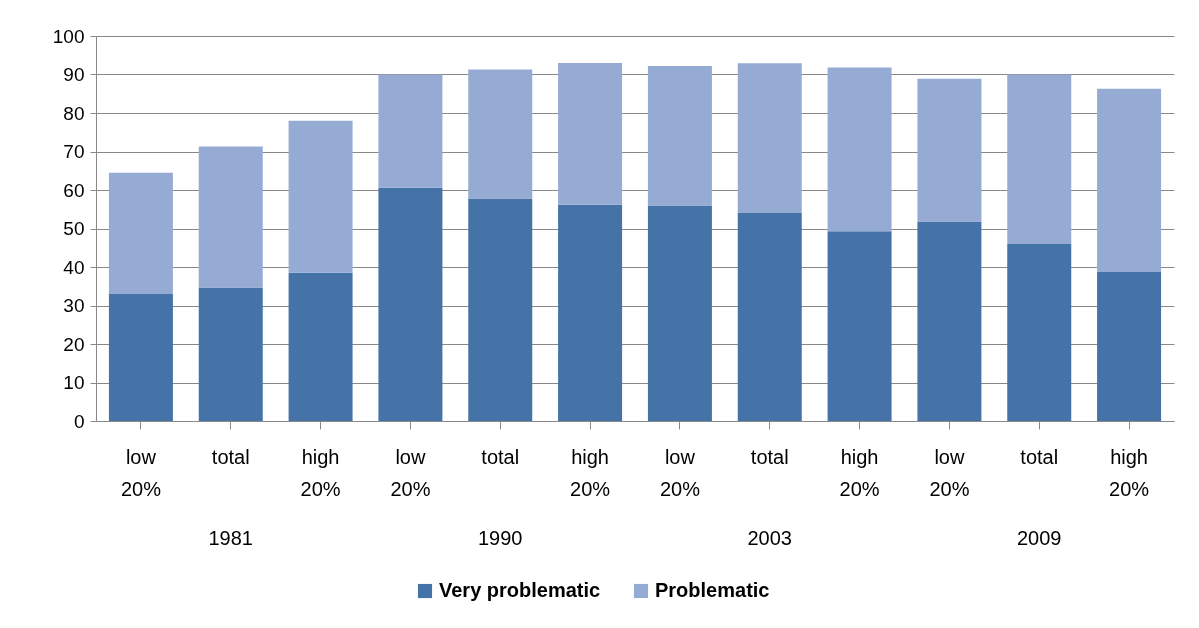 The width and height of the screenshot is (1199, 628). I want to click on y-tick-label: 10, so click(74, 382).